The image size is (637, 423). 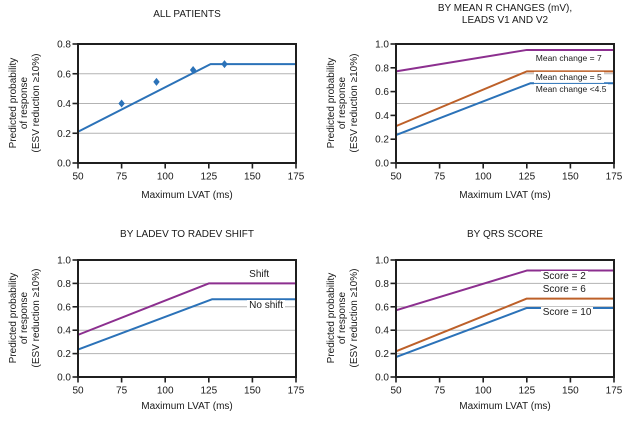 What do you see at coordinates (187, 14) in the screenshot?
I see `chart-title: ALL PATIENTS` at bounding box center [187, 14].